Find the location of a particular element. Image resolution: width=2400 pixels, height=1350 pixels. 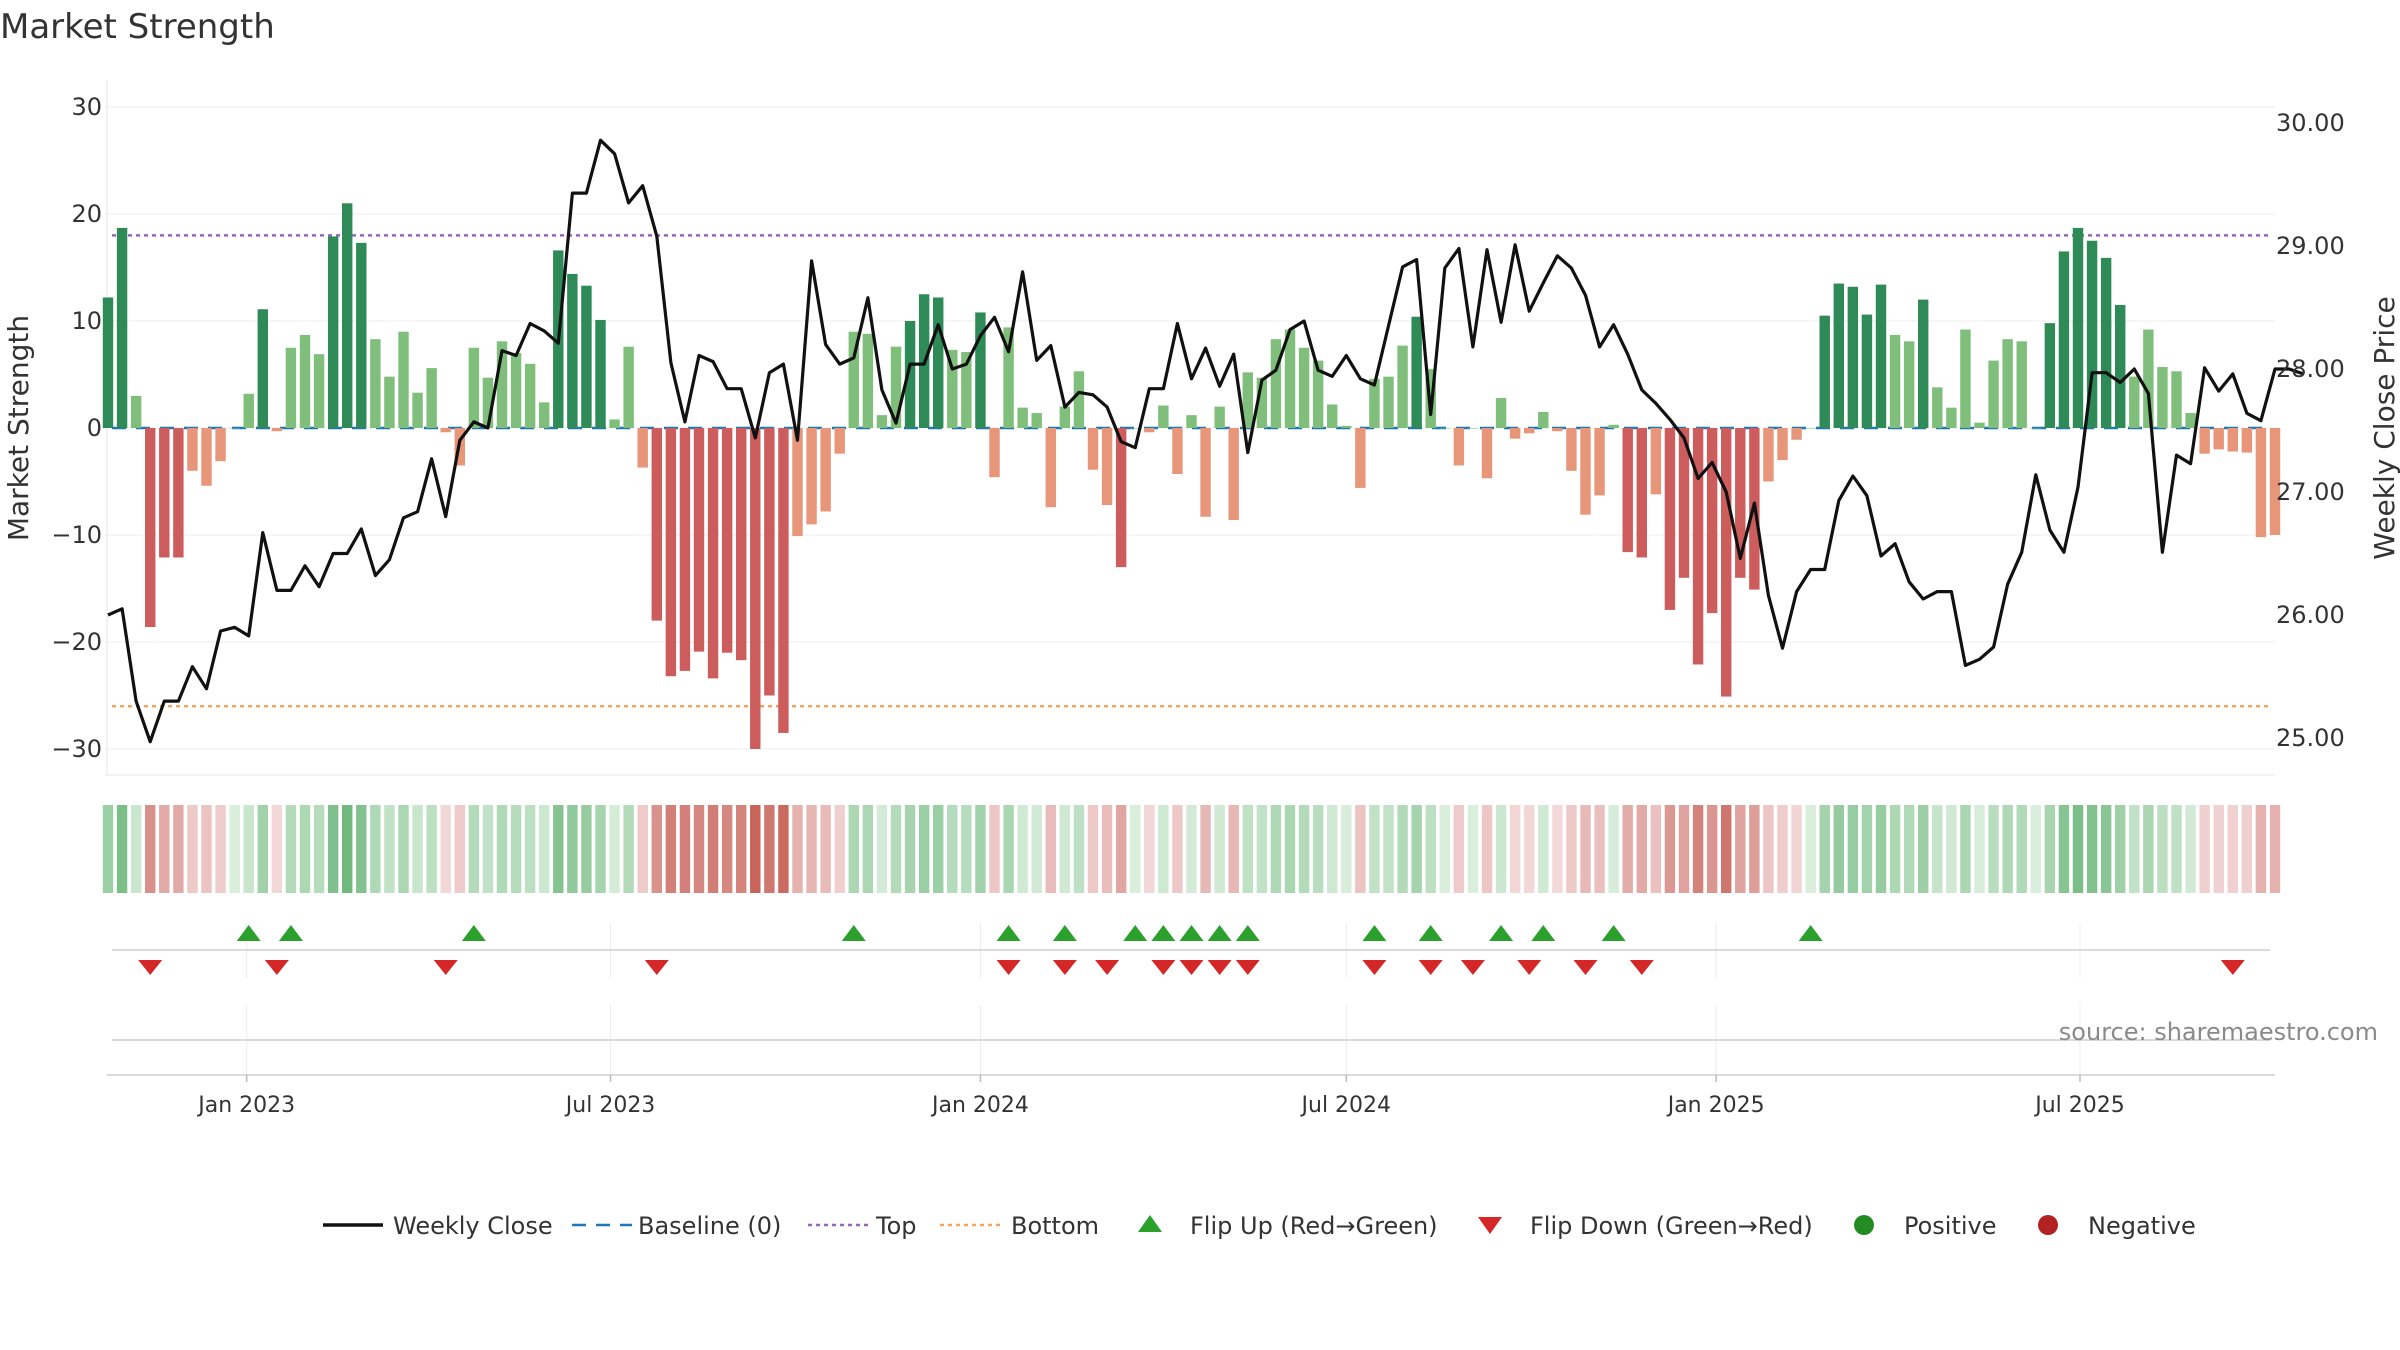

legend-item-baseline: Baseline (0) is located at coordinates (676, 1226).